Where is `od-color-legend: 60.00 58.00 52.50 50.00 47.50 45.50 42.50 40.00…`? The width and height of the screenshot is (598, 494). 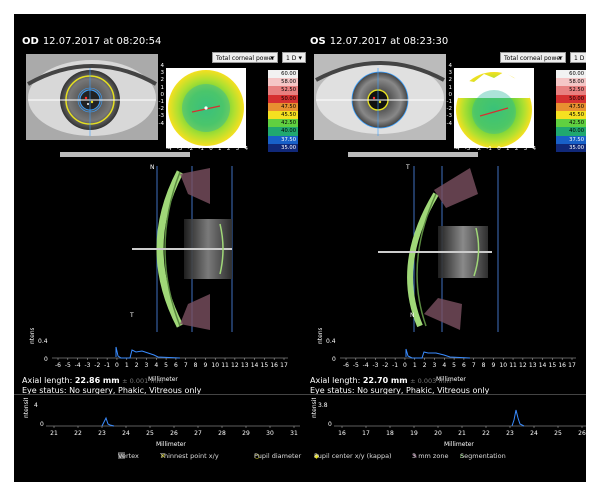 od-color-legend: 60.00 58.00 52.50 50.00 47.50 45.50 42.50 40.00… is located at coordinates (283, 111).